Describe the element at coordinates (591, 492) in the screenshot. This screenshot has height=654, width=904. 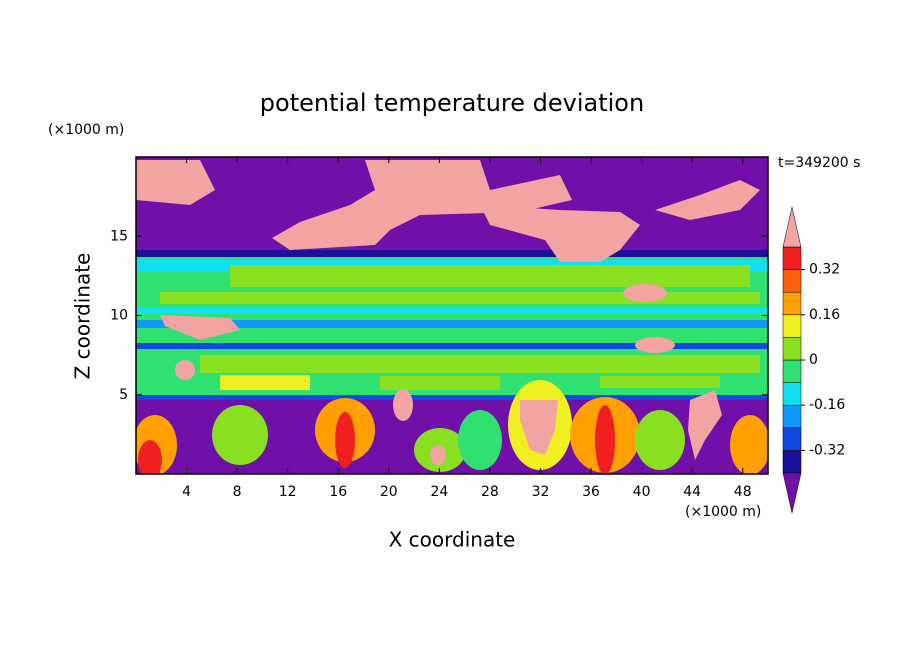
I see `x-tick-label: 36` at that location.